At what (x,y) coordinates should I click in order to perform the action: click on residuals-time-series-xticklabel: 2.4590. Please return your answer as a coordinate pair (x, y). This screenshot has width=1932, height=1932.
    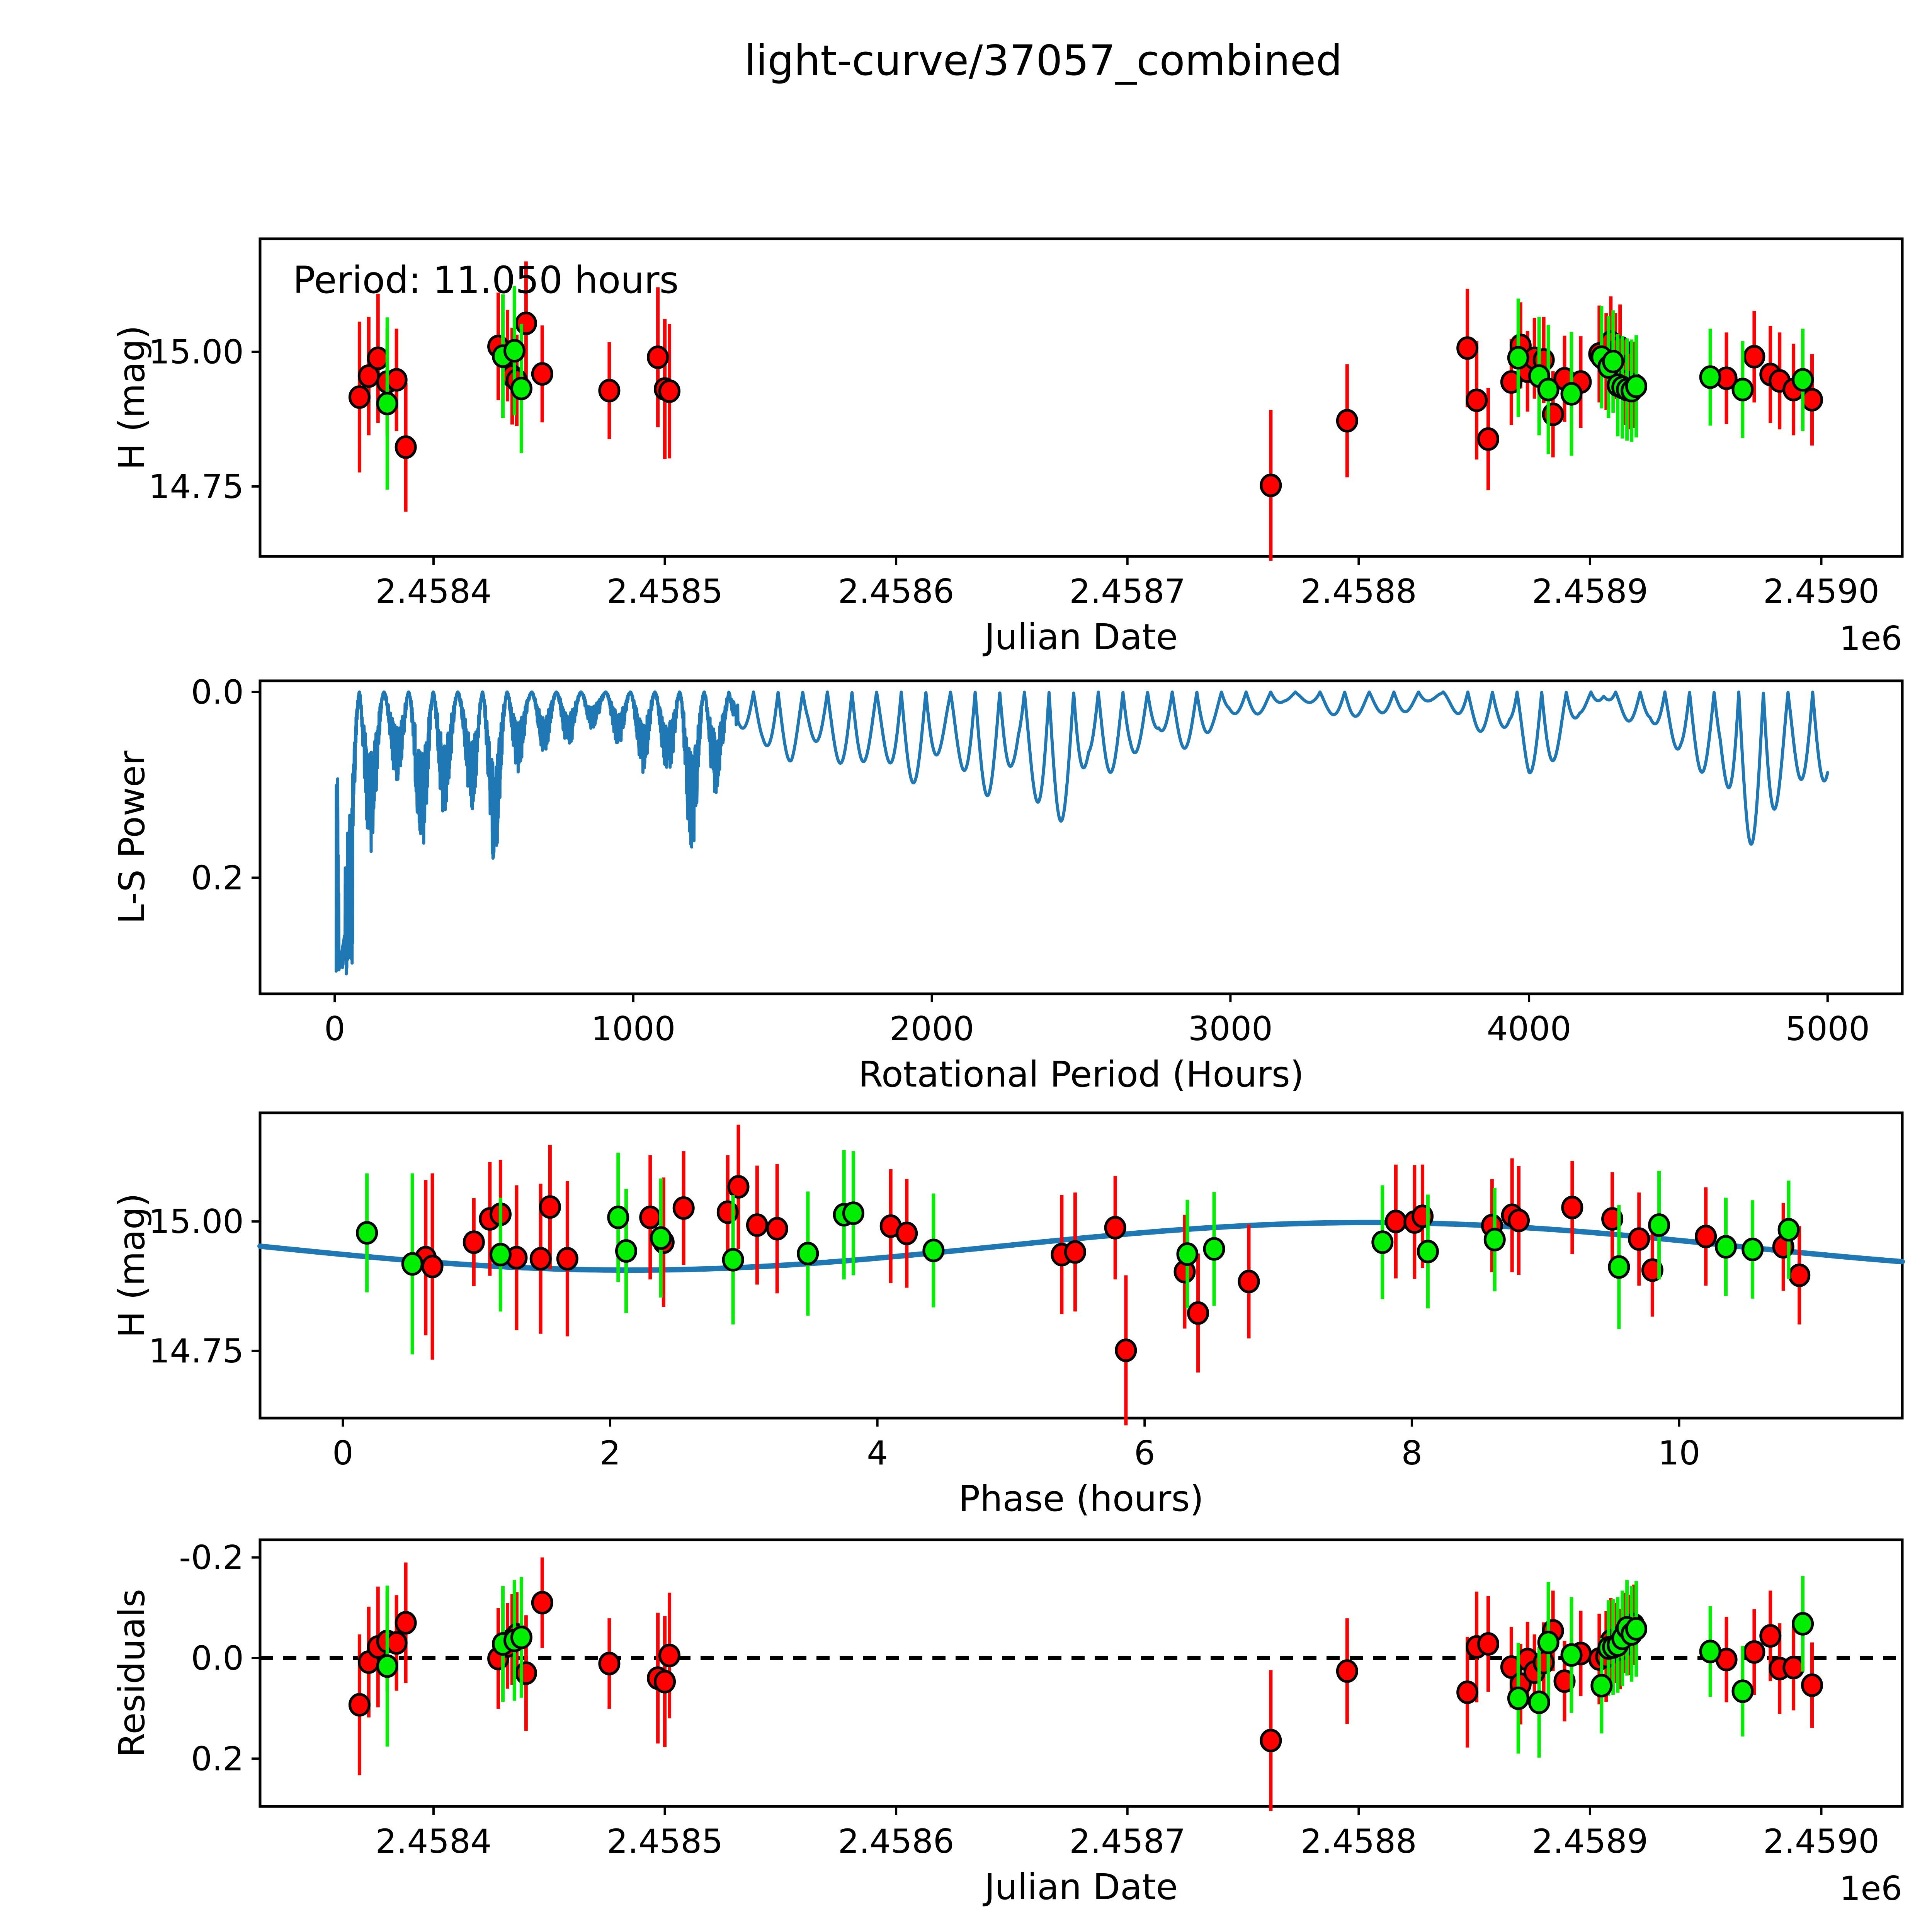
    Looking at the image, I should click on (1821, 1842).